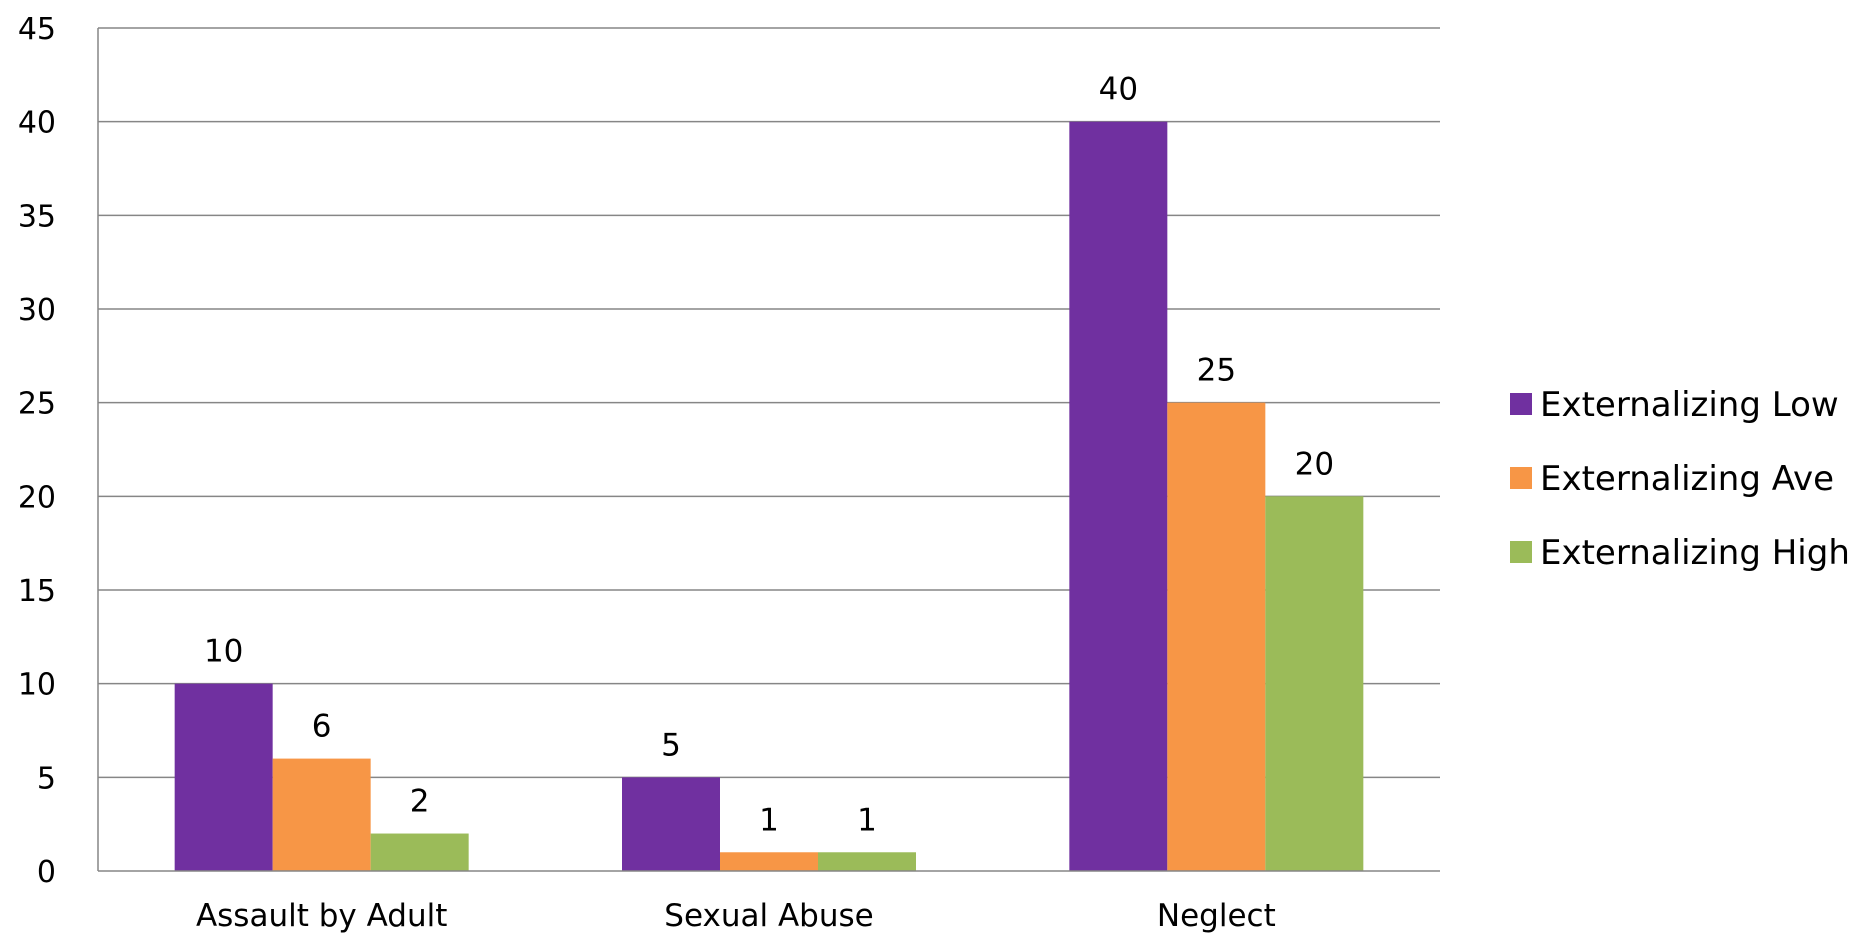 This screenshot has height=941, width=1868. I want to click on data-label: 5, so click(671, 745).